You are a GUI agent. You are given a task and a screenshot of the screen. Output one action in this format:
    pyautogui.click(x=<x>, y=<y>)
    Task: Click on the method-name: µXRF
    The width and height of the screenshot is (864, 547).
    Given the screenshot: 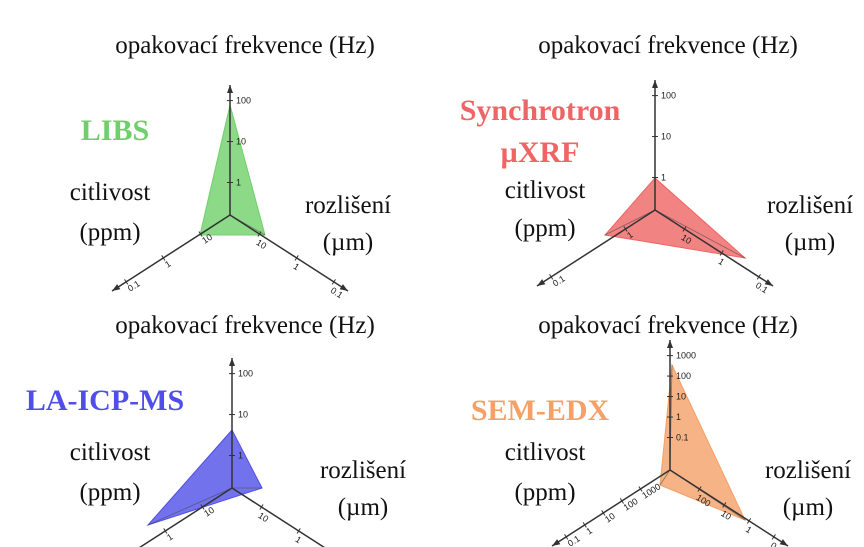 What is the action you would take?
    pyautogui.click(x=540, y=152)
    